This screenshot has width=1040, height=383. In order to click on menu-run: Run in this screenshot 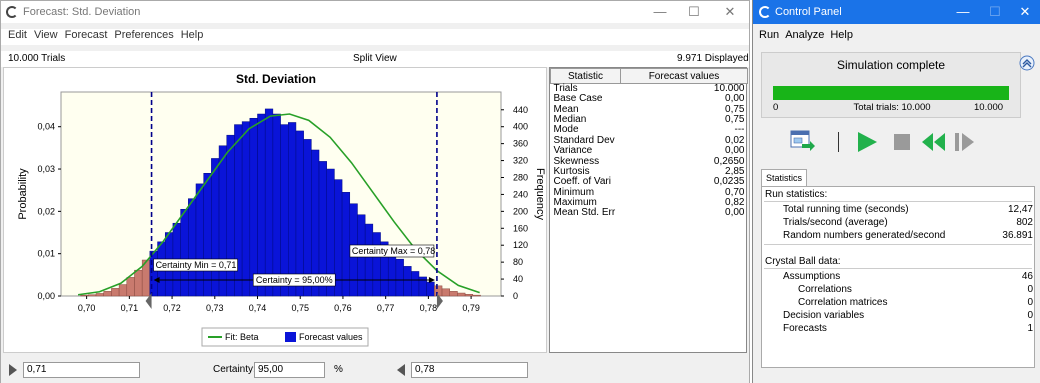, I will do `click(769, 35)`.